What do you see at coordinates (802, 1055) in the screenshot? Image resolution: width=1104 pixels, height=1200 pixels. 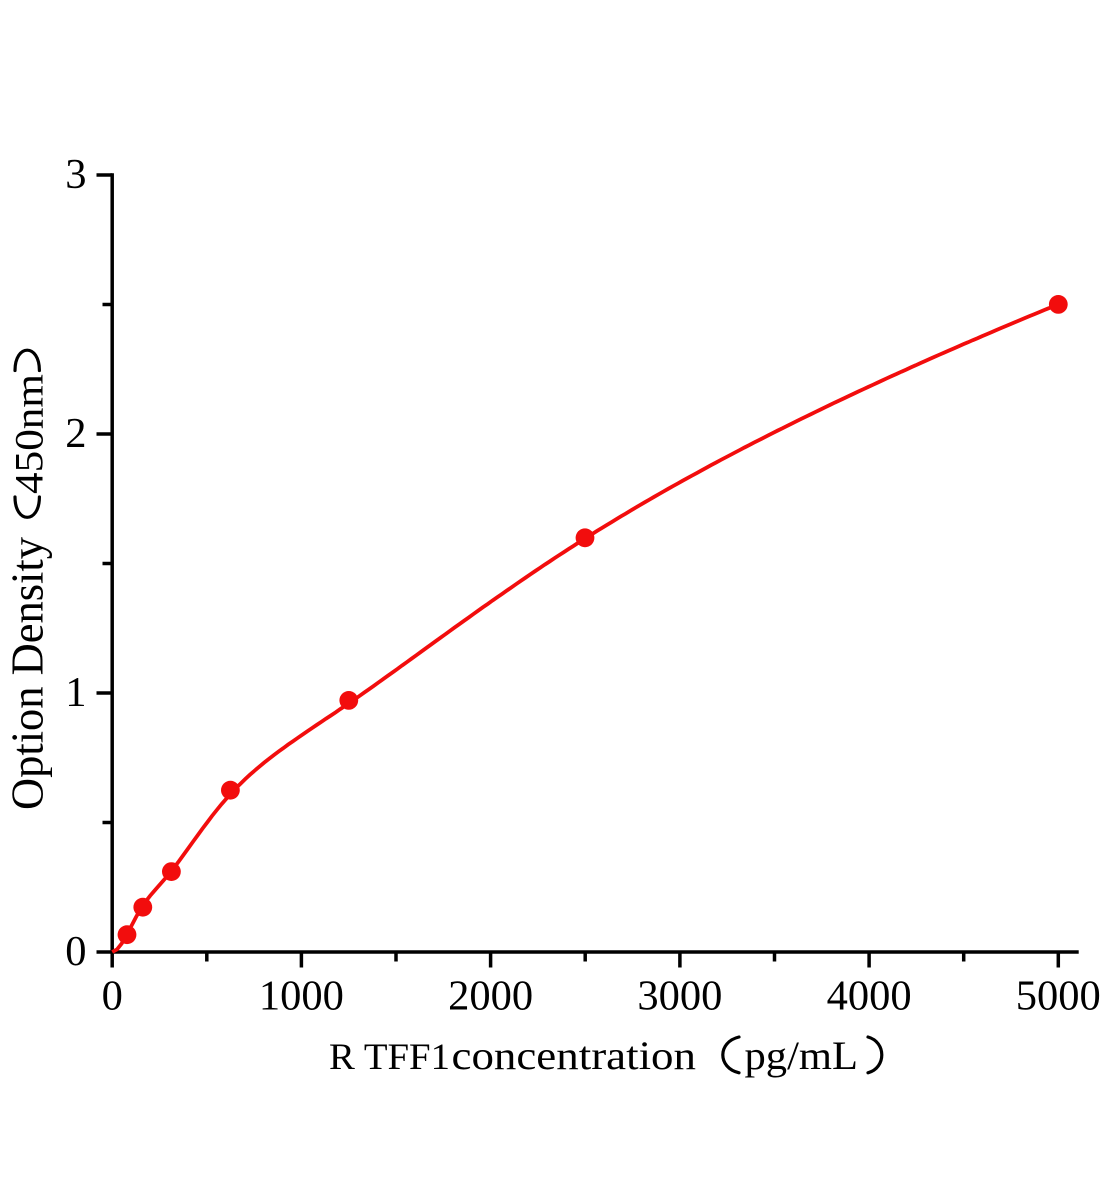 I see `svg-text: pg/mL` at bounding box center [802, 1055].